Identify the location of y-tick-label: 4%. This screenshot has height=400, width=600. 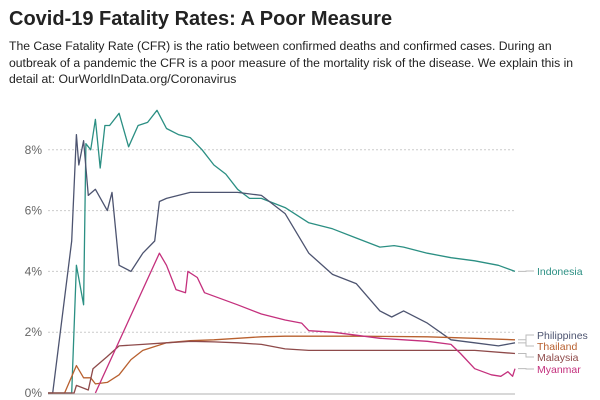
(34, 271).